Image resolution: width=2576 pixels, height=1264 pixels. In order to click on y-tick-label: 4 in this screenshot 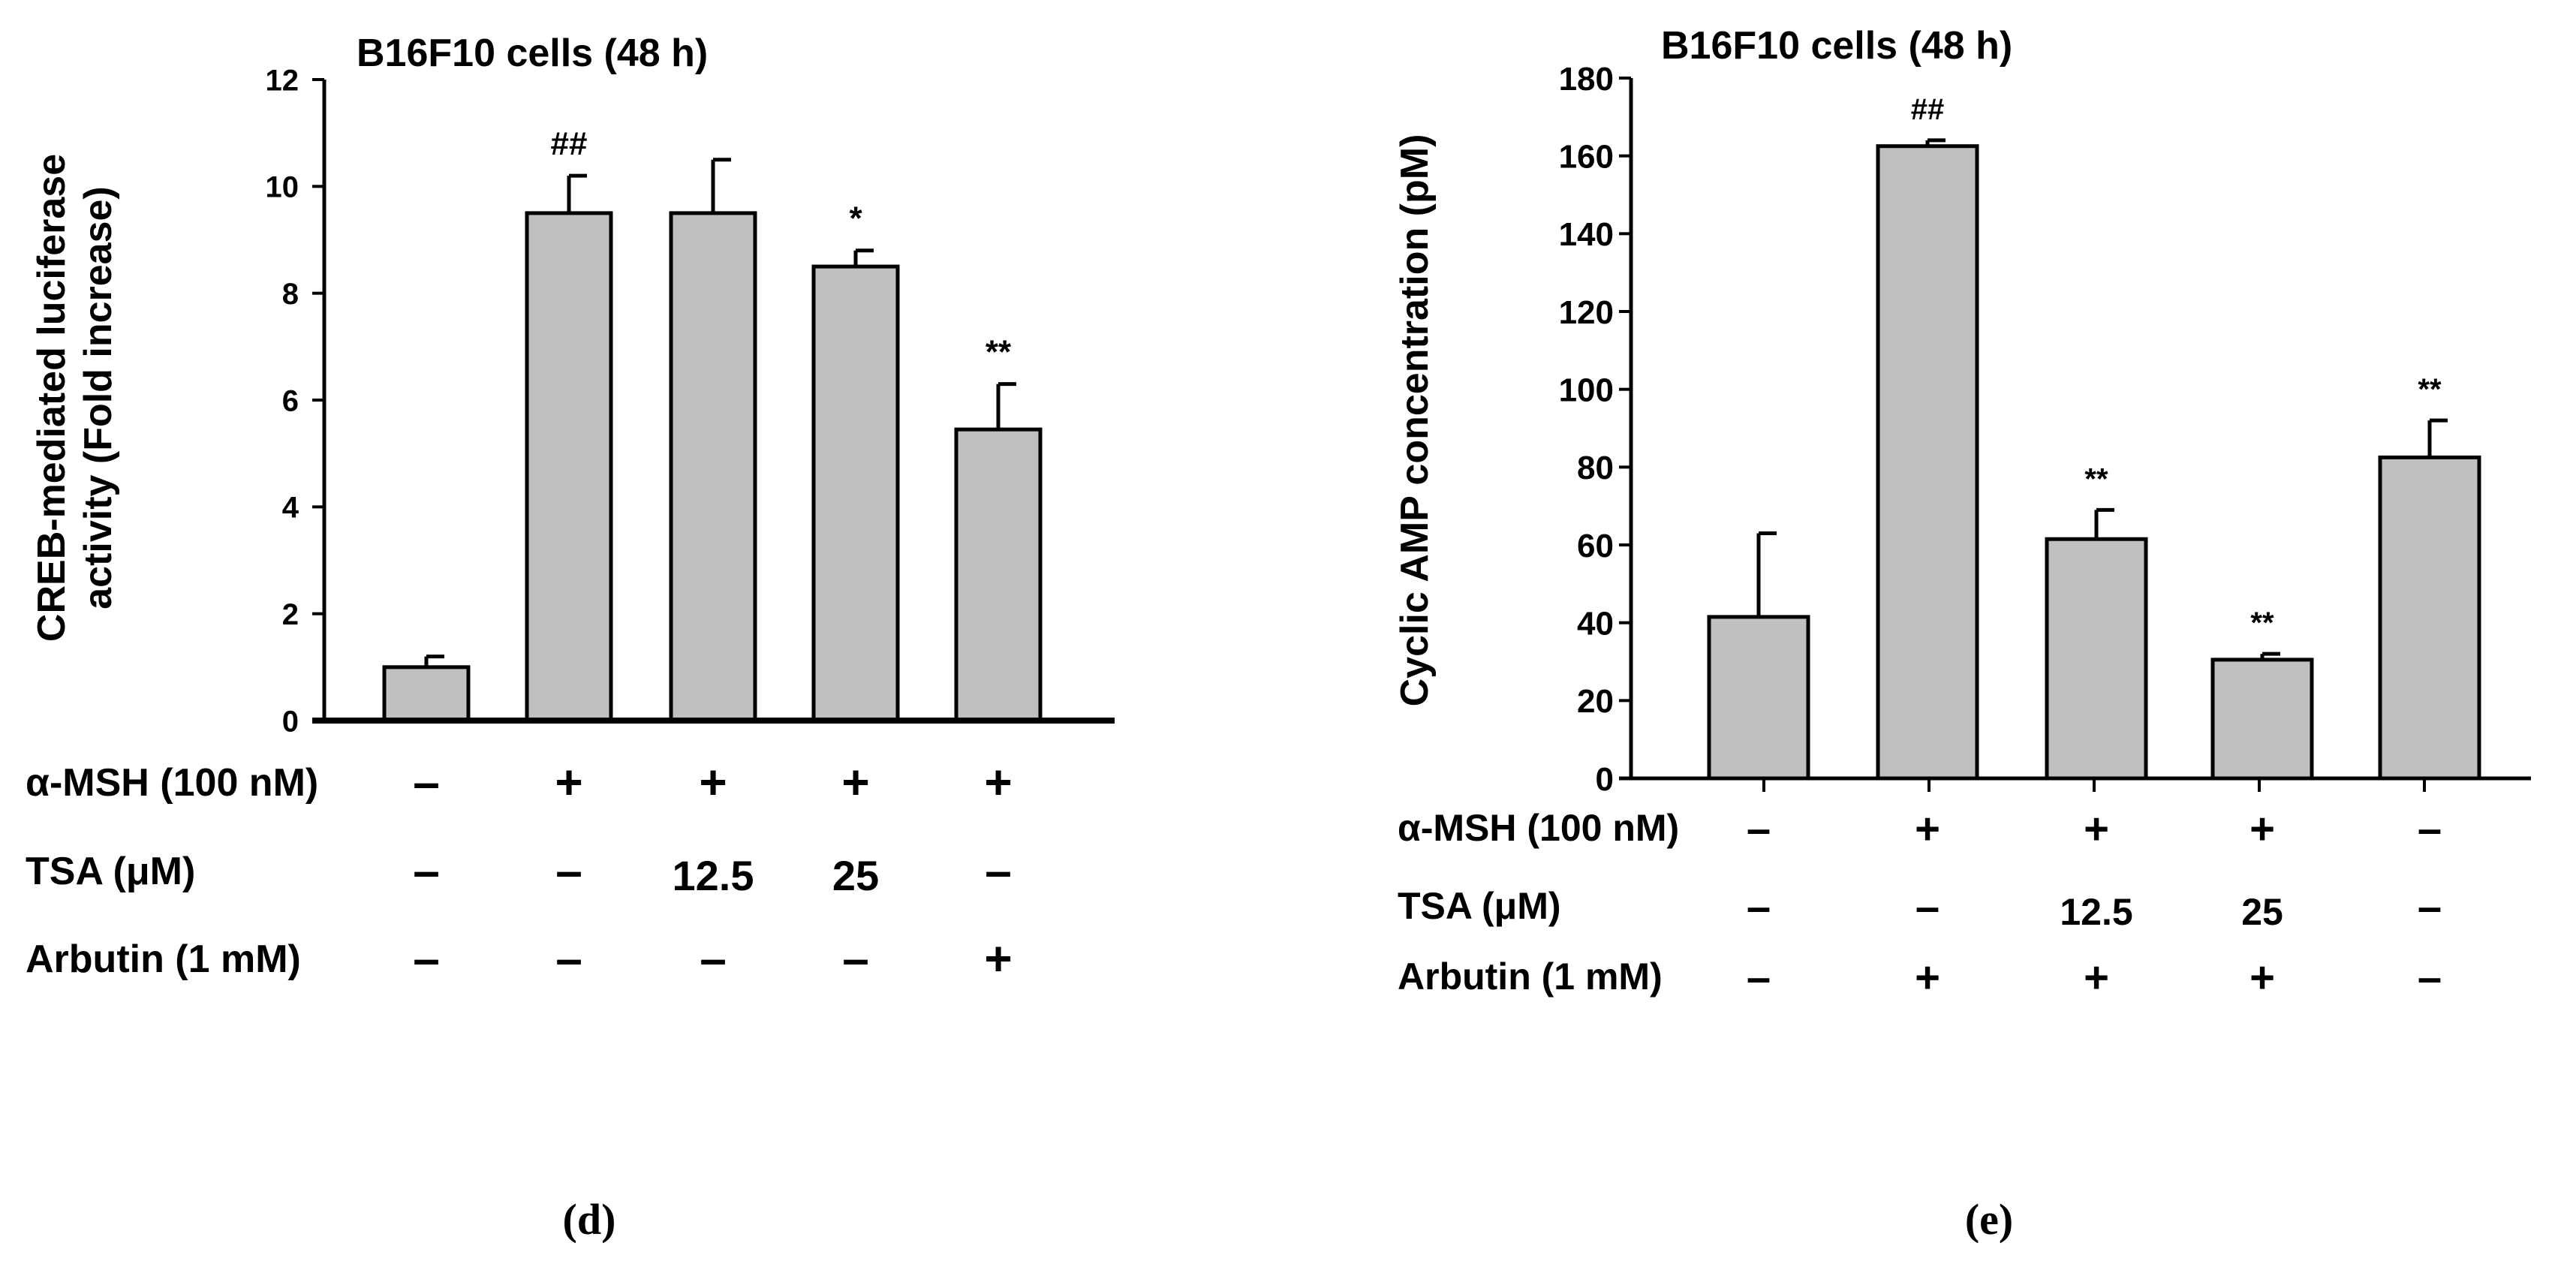, I will do `click(290, 508)`.